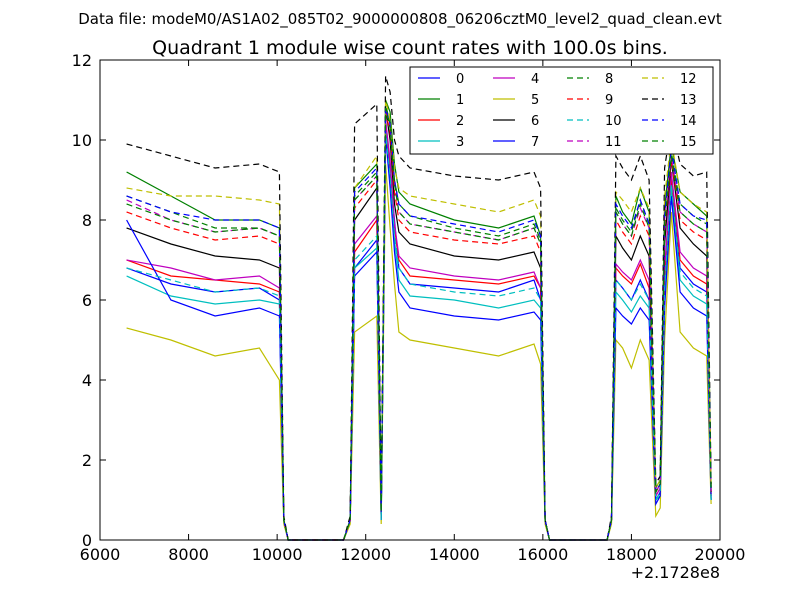 The image size is (800, 600). What do you see at coordinates (613, 142) in the screenshot?
I see `legend-label-11: 11` at bounding box center [613, 142].